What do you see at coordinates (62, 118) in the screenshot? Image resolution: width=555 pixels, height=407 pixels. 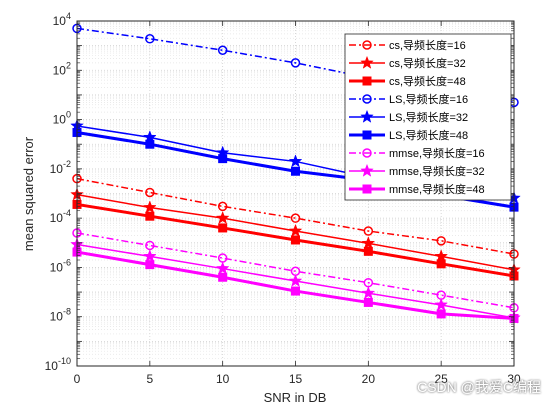 I see `y-tick-label: 10⁰` at bounding box center [62, 118].